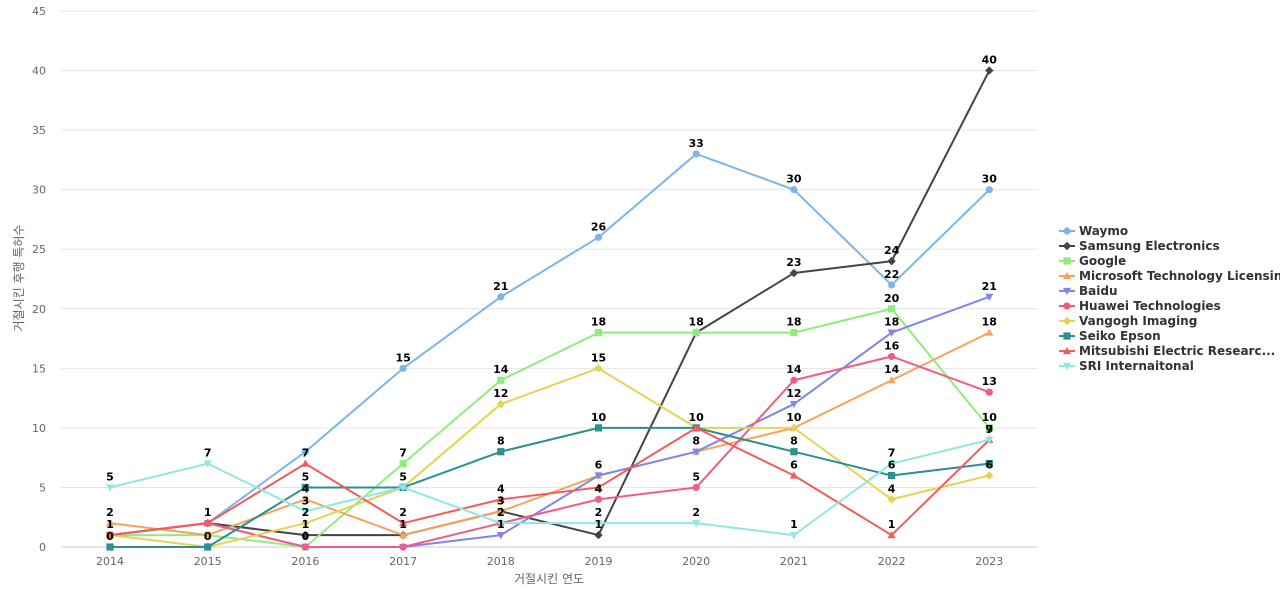 This screenshot has height=600, width=1280. Describe the element at coordinates (39, 190) in the screenshot. I see `y-tick-label: 30` at that location.